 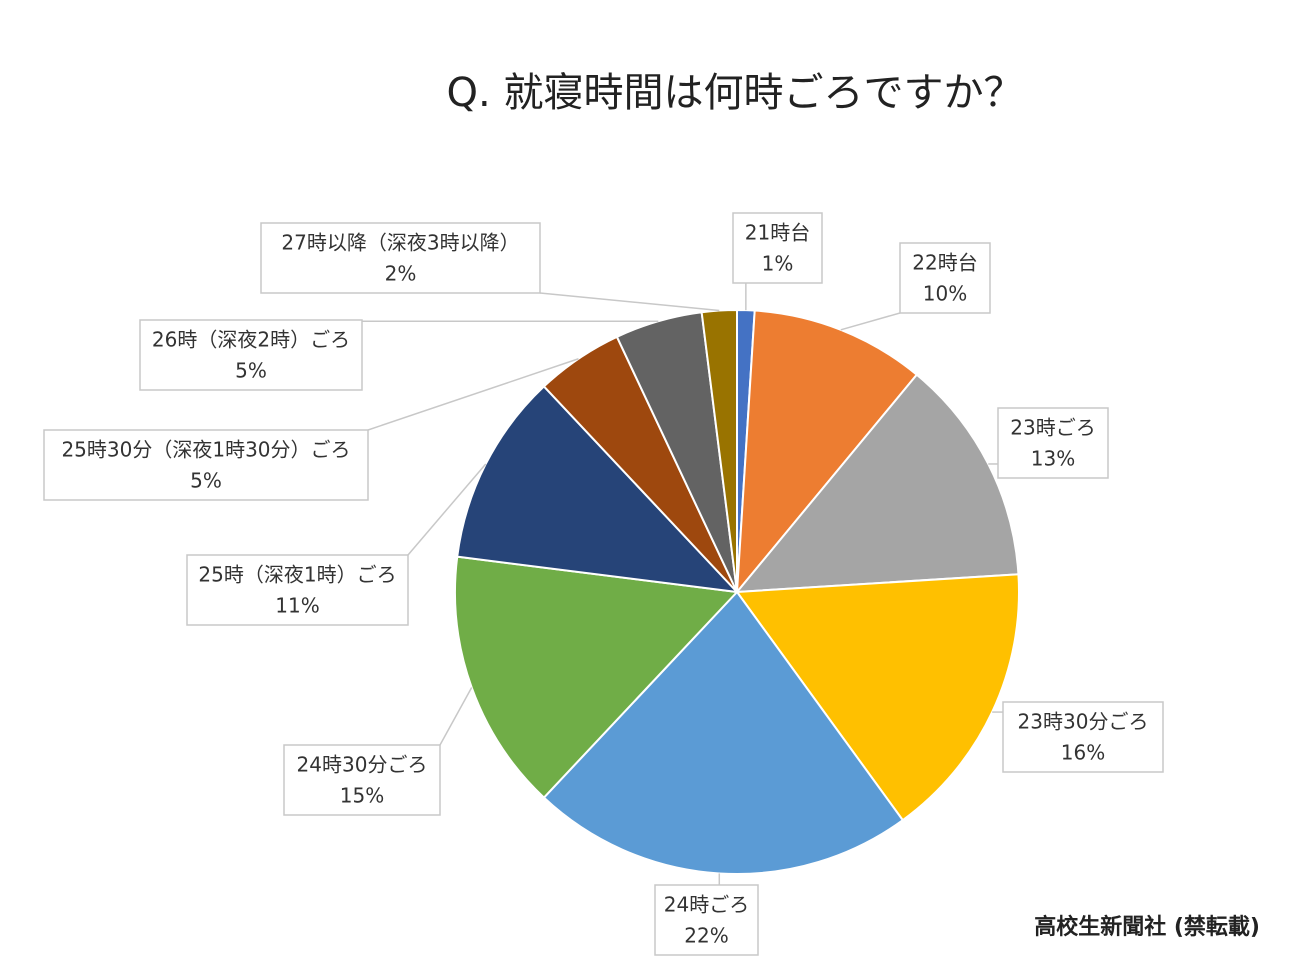 What do you see at coordinates (777, 233) in the screenshot?
I see `slice-label: 21時台` at bounding box center [777, 233].